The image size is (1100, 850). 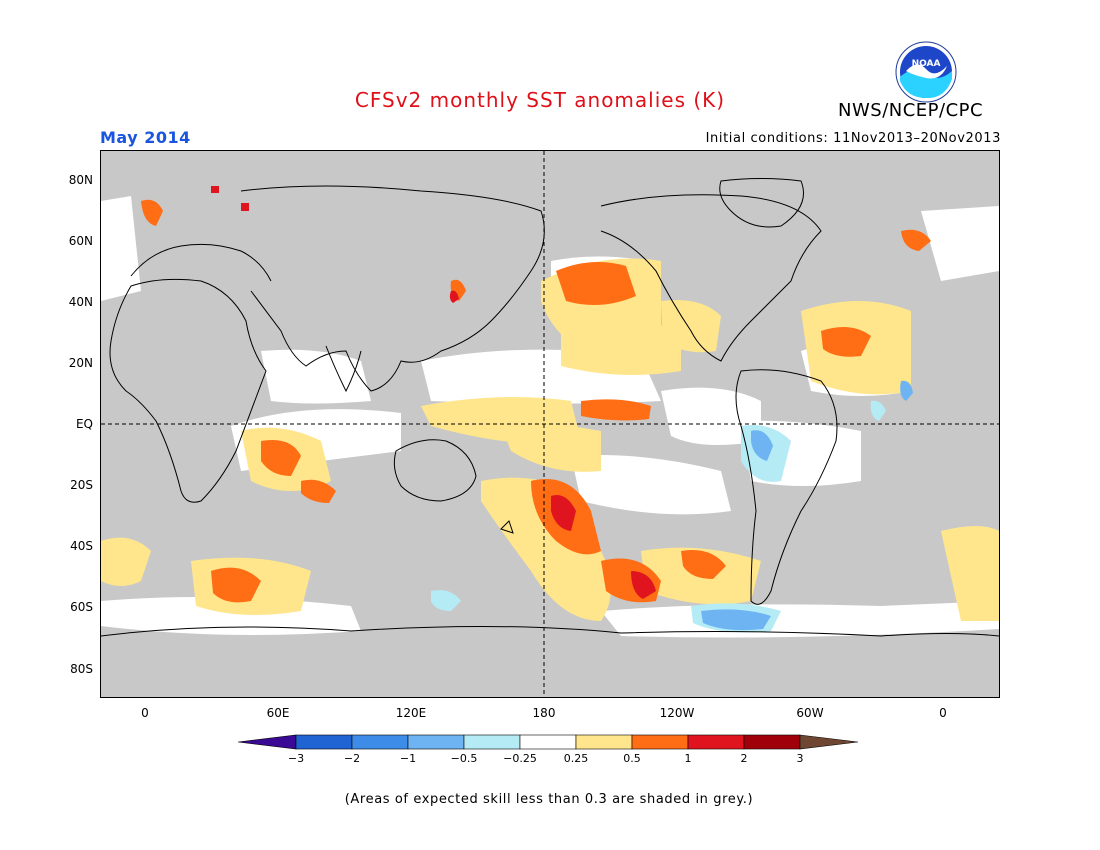 What do you see at coordinates (677, 713) in the screenshot?
I see `lon-label-120w: 120W` at bounding box center [677, 713].